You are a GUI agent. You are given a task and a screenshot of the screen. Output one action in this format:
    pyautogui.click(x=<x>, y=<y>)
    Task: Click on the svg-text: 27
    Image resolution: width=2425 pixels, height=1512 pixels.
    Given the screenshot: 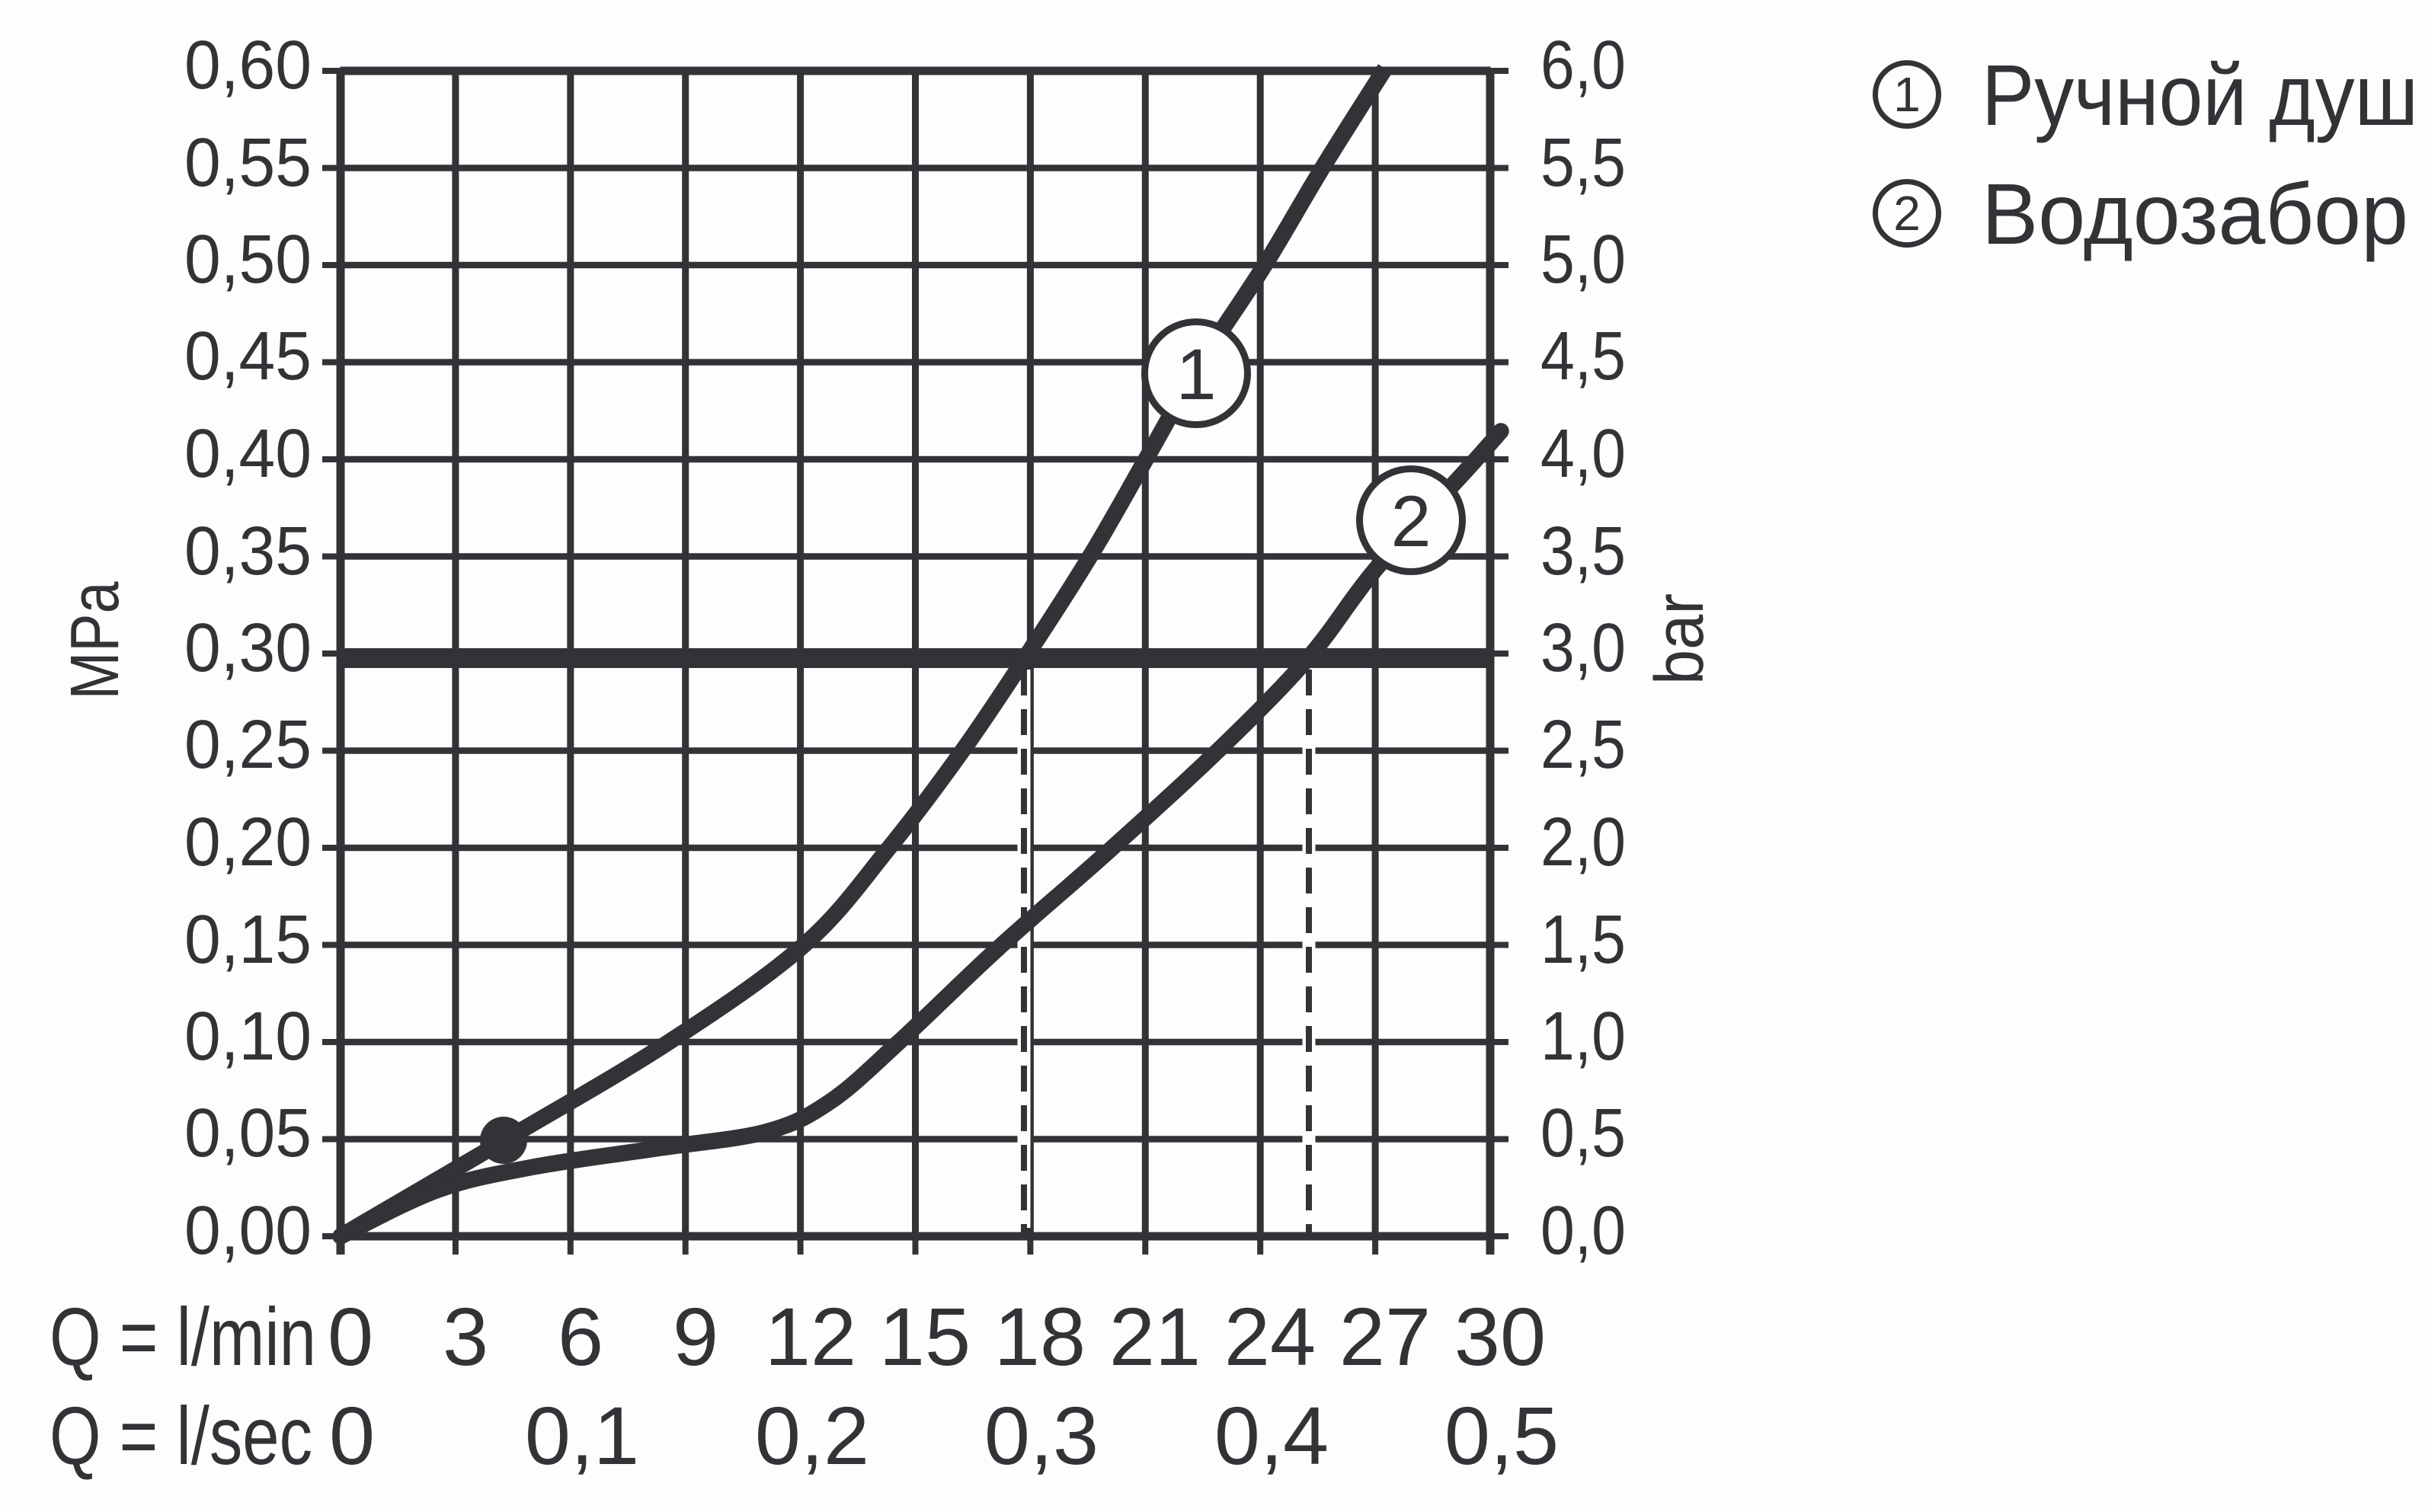 What is the action you would take?
    pyautogui.click(x=1385, y=1337)
    